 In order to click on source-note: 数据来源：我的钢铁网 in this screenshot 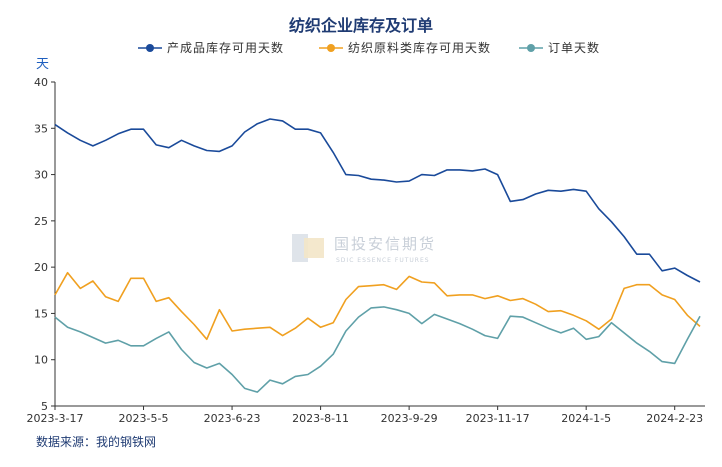, I will do `click(96, 441)`.